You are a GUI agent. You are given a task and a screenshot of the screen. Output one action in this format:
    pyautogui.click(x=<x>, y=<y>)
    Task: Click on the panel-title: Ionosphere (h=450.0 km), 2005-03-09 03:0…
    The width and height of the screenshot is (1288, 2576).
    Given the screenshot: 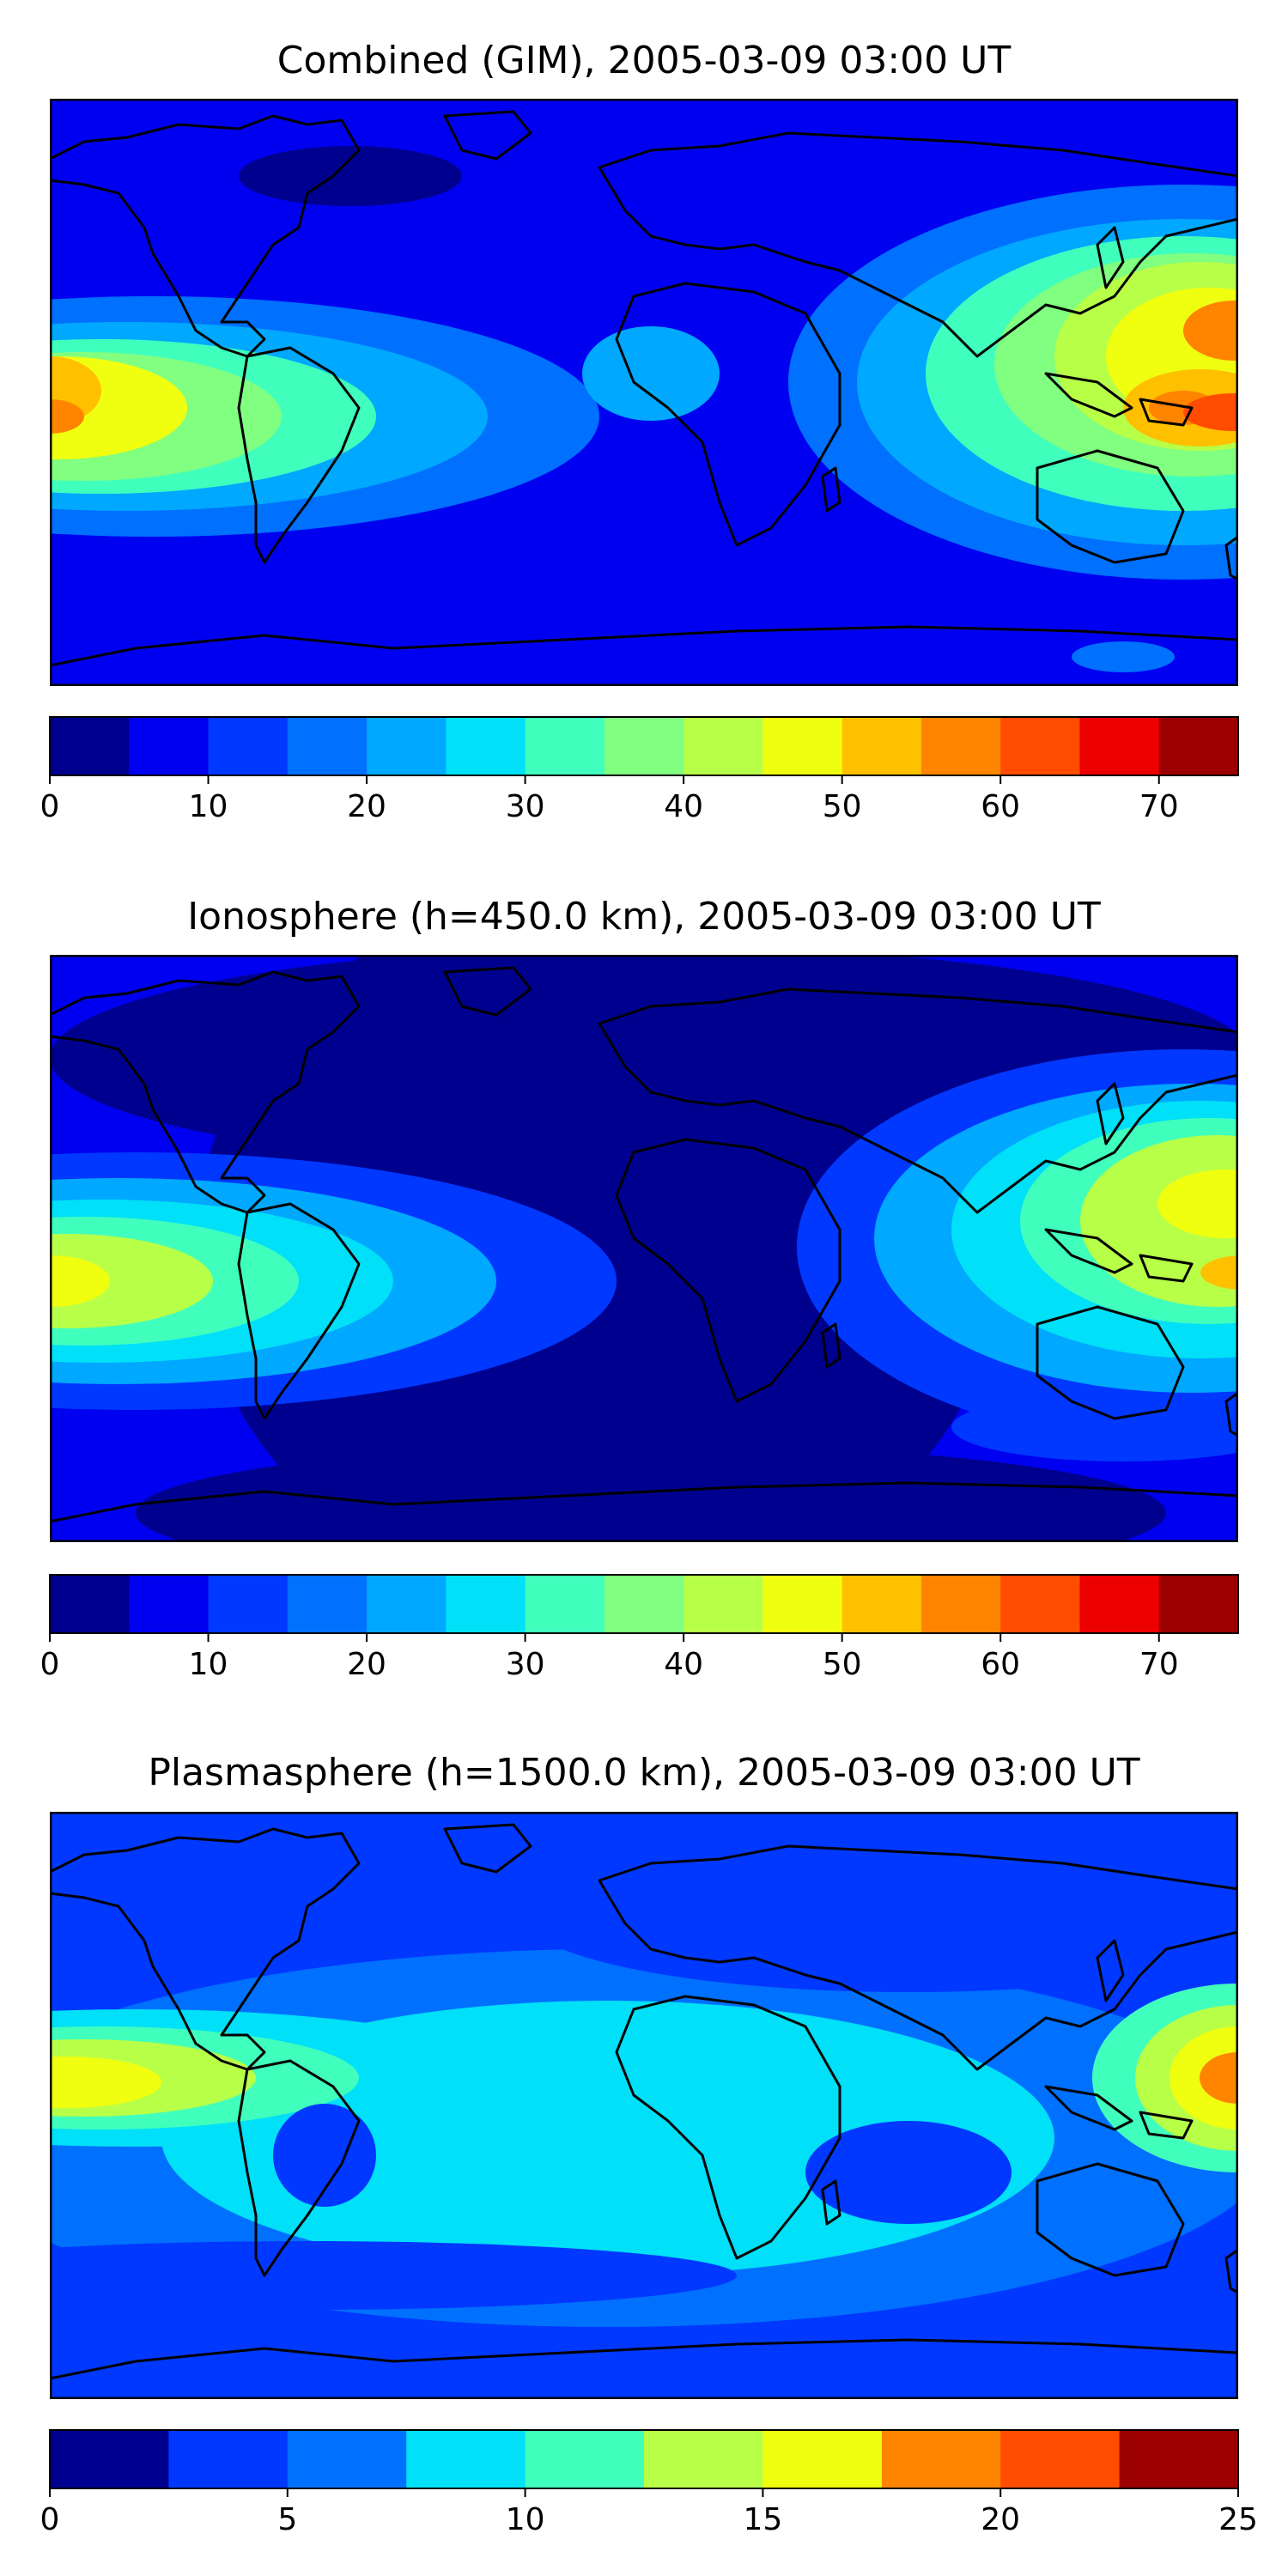 What is the action you would take?
    pyautogui.click(x=644, y=917)
    